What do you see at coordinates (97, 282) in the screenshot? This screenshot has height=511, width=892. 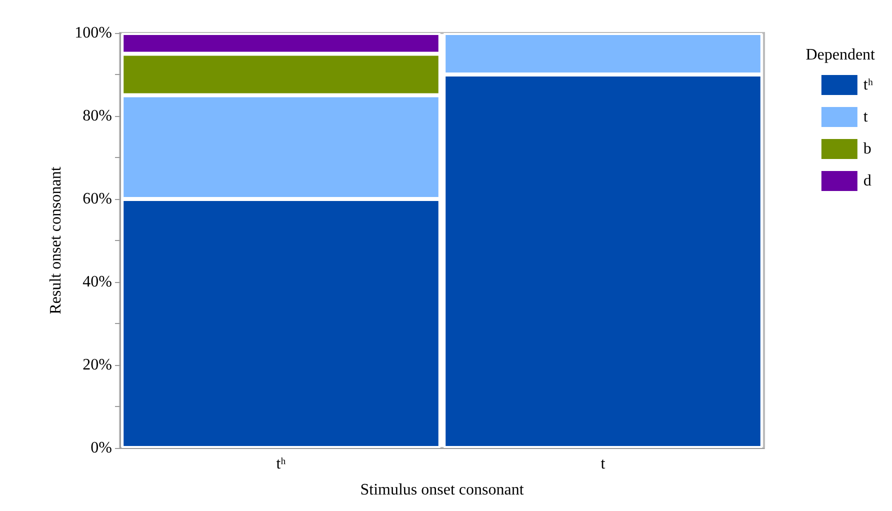 I see `y-tick-label: 40%` at bounding box center [97, 282].